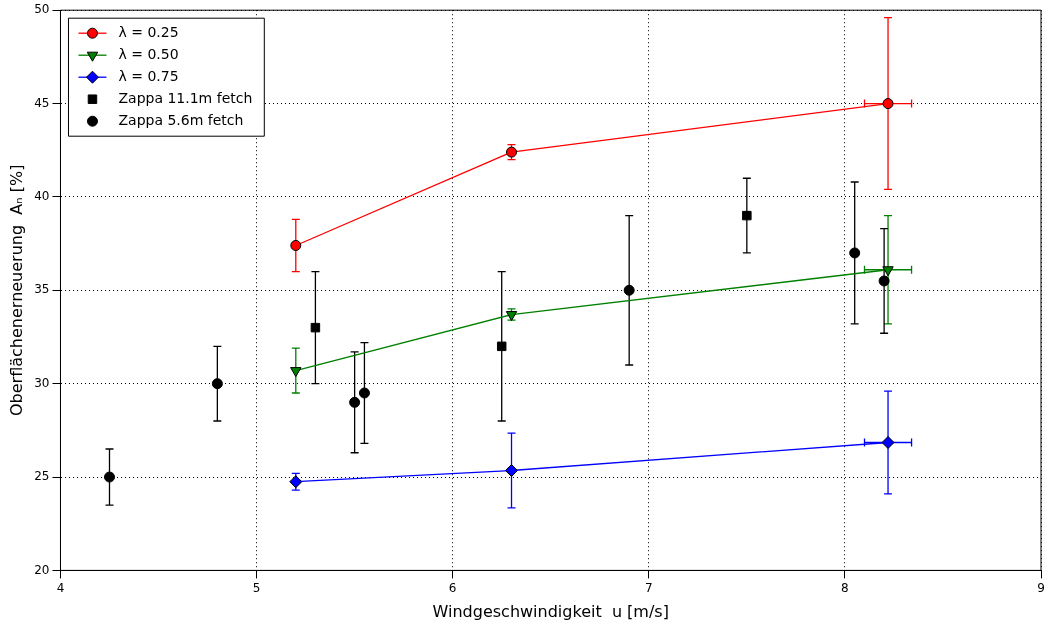 This screenshot has height=630, width=1048. What do you see at coordinates (42, 9) in the screenshot?
I see `y-tick-label: 50` at bounding box center [42, 9].